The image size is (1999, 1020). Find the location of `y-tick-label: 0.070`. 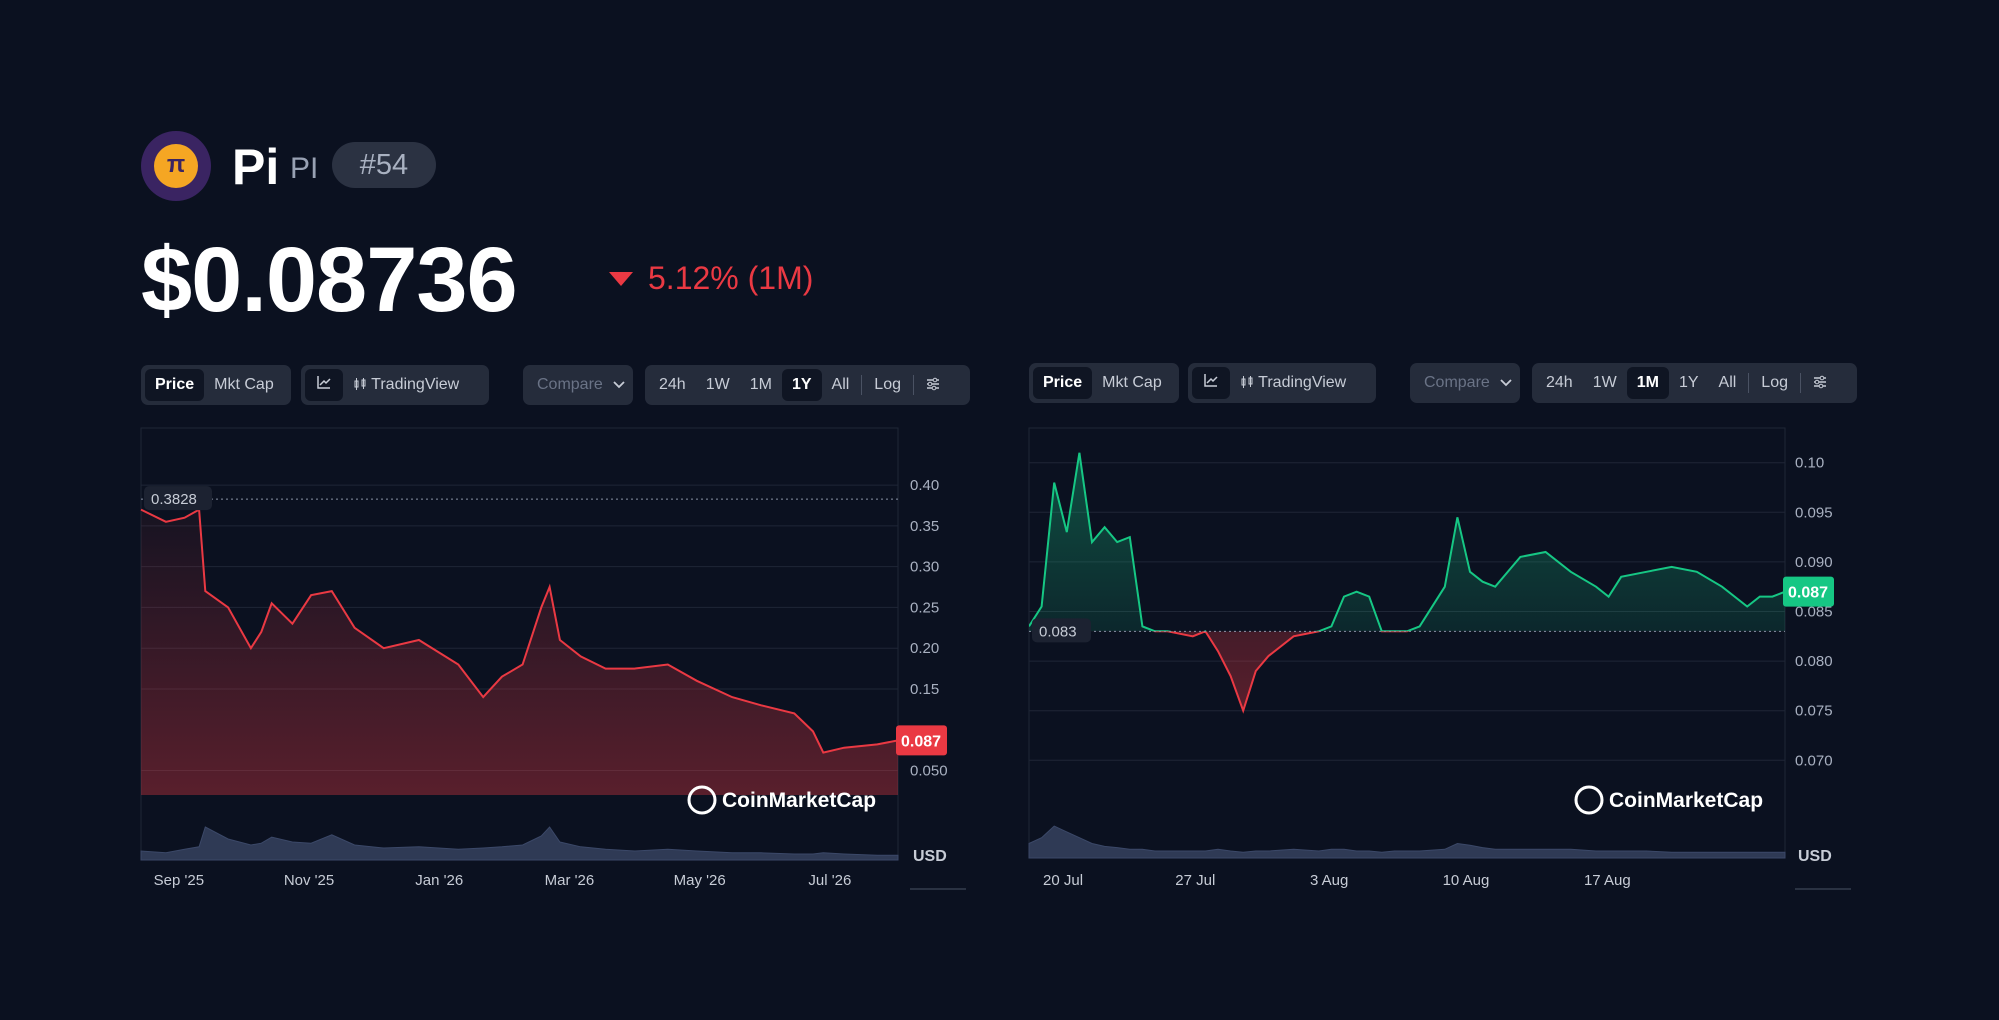

y-tick-label: 0.070 is located at coordinates (1814, 760).